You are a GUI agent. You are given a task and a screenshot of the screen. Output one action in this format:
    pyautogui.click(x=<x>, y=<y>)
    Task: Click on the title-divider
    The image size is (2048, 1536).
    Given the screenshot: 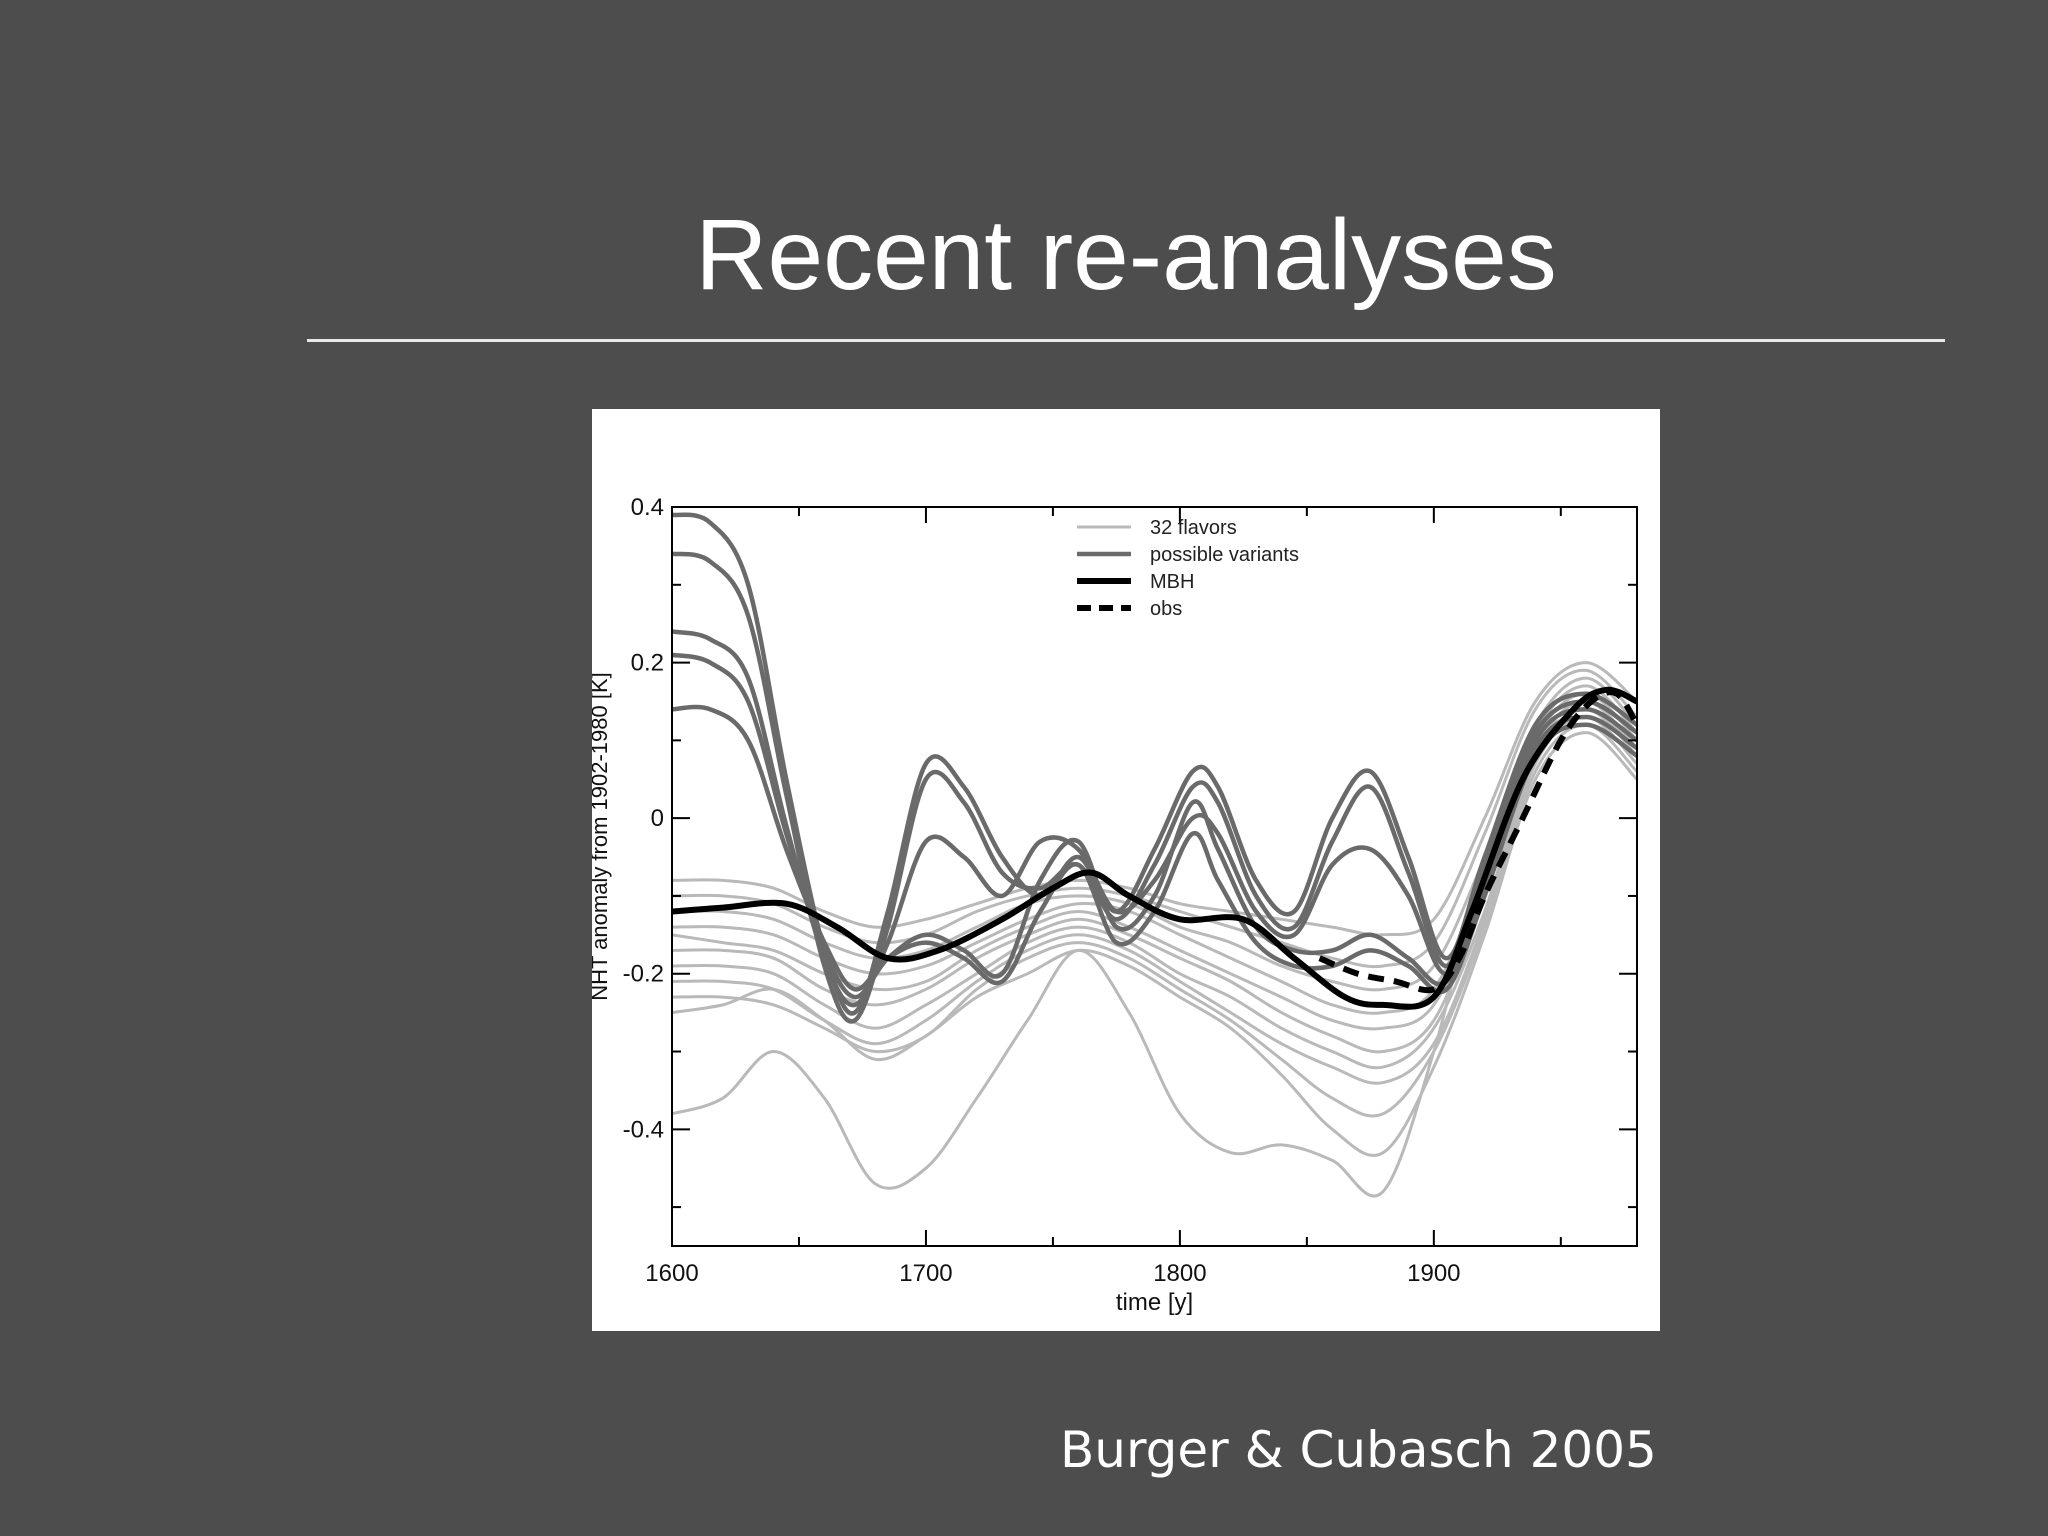 What is the action you would take?
    pyautogui.click(x=1126, y=340)
    